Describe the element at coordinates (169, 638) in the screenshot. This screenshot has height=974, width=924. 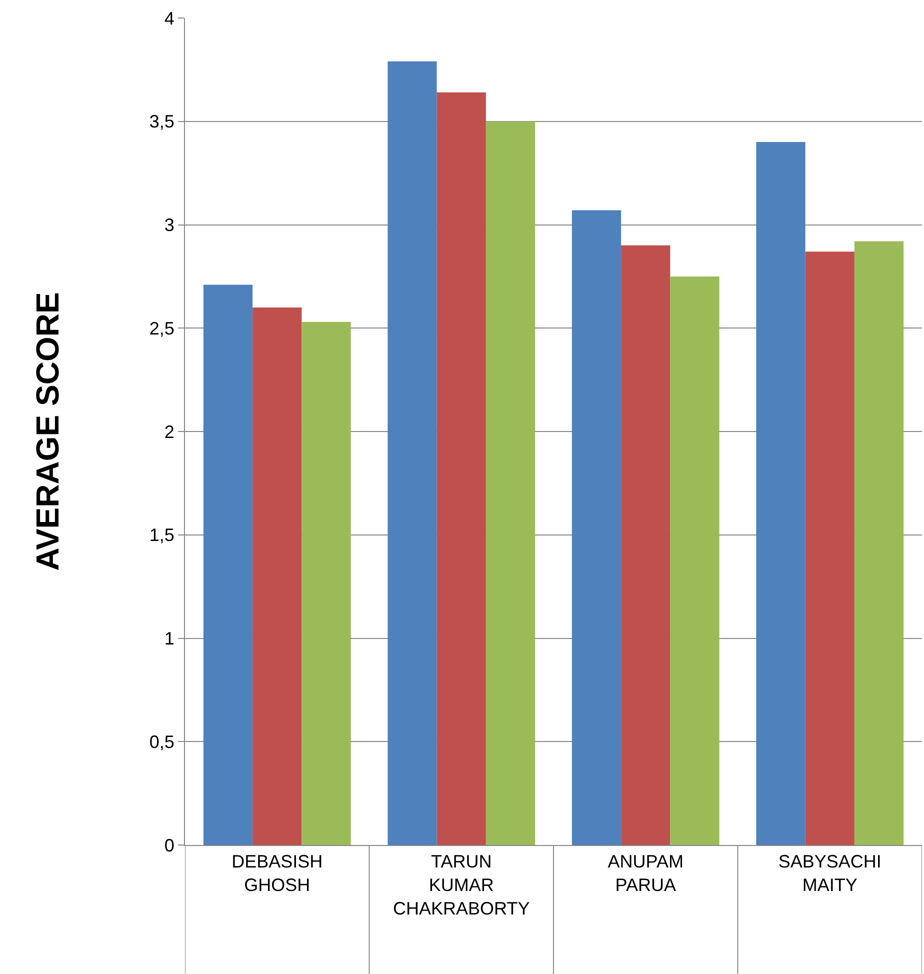
I see `y-tick-label: 1` at that location.